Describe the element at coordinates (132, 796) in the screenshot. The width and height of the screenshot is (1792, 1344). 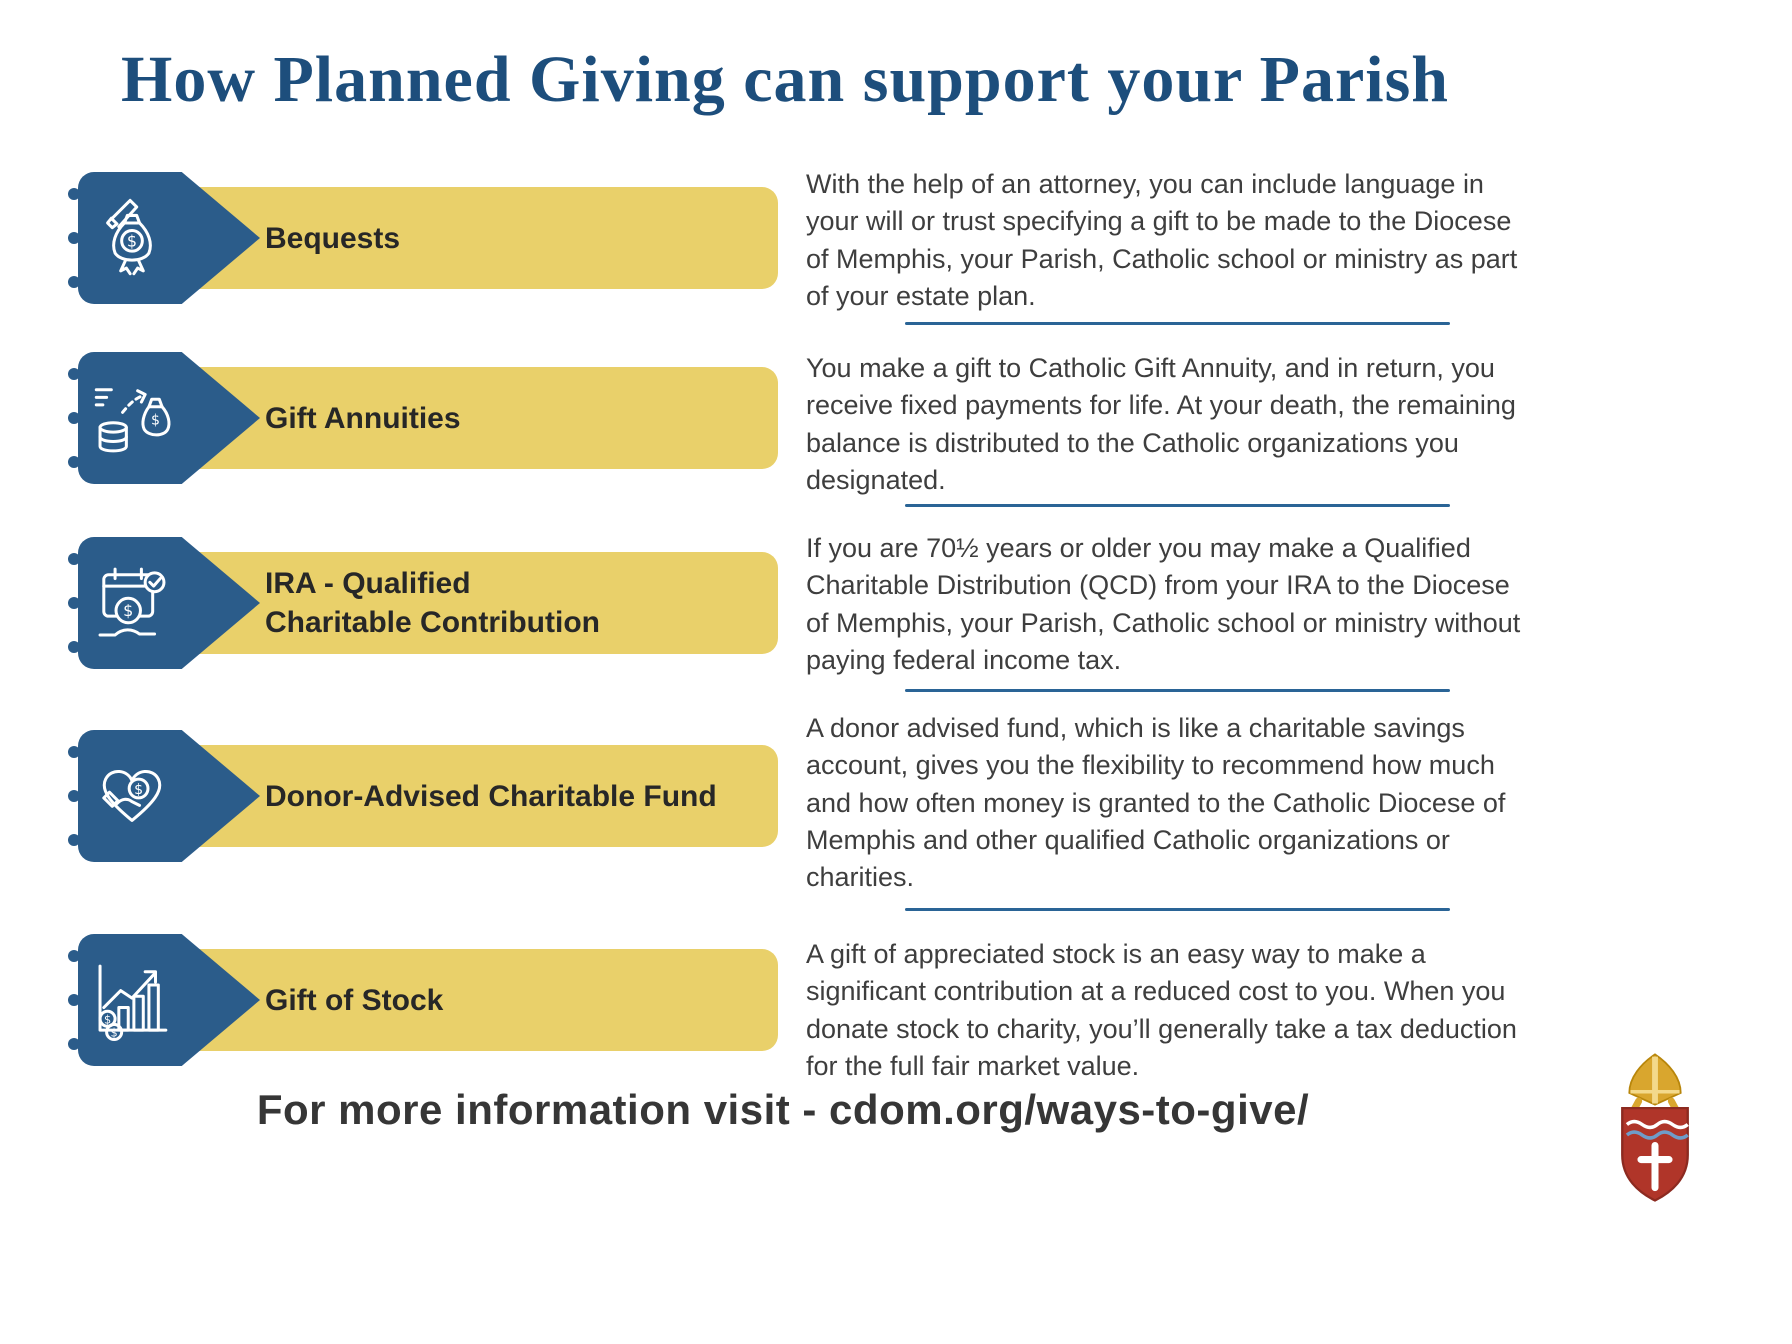
I see `heart-hand-coin-icon: $` at that location.